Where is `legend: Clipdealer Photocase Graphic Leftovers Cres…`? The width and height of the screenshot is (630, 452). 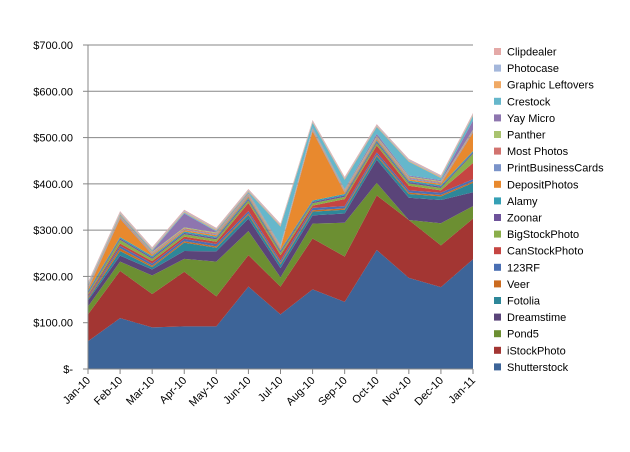
legend: Clipdealer Photocase Graphic Leftovers Cres… is located at coordinates (549, 210).